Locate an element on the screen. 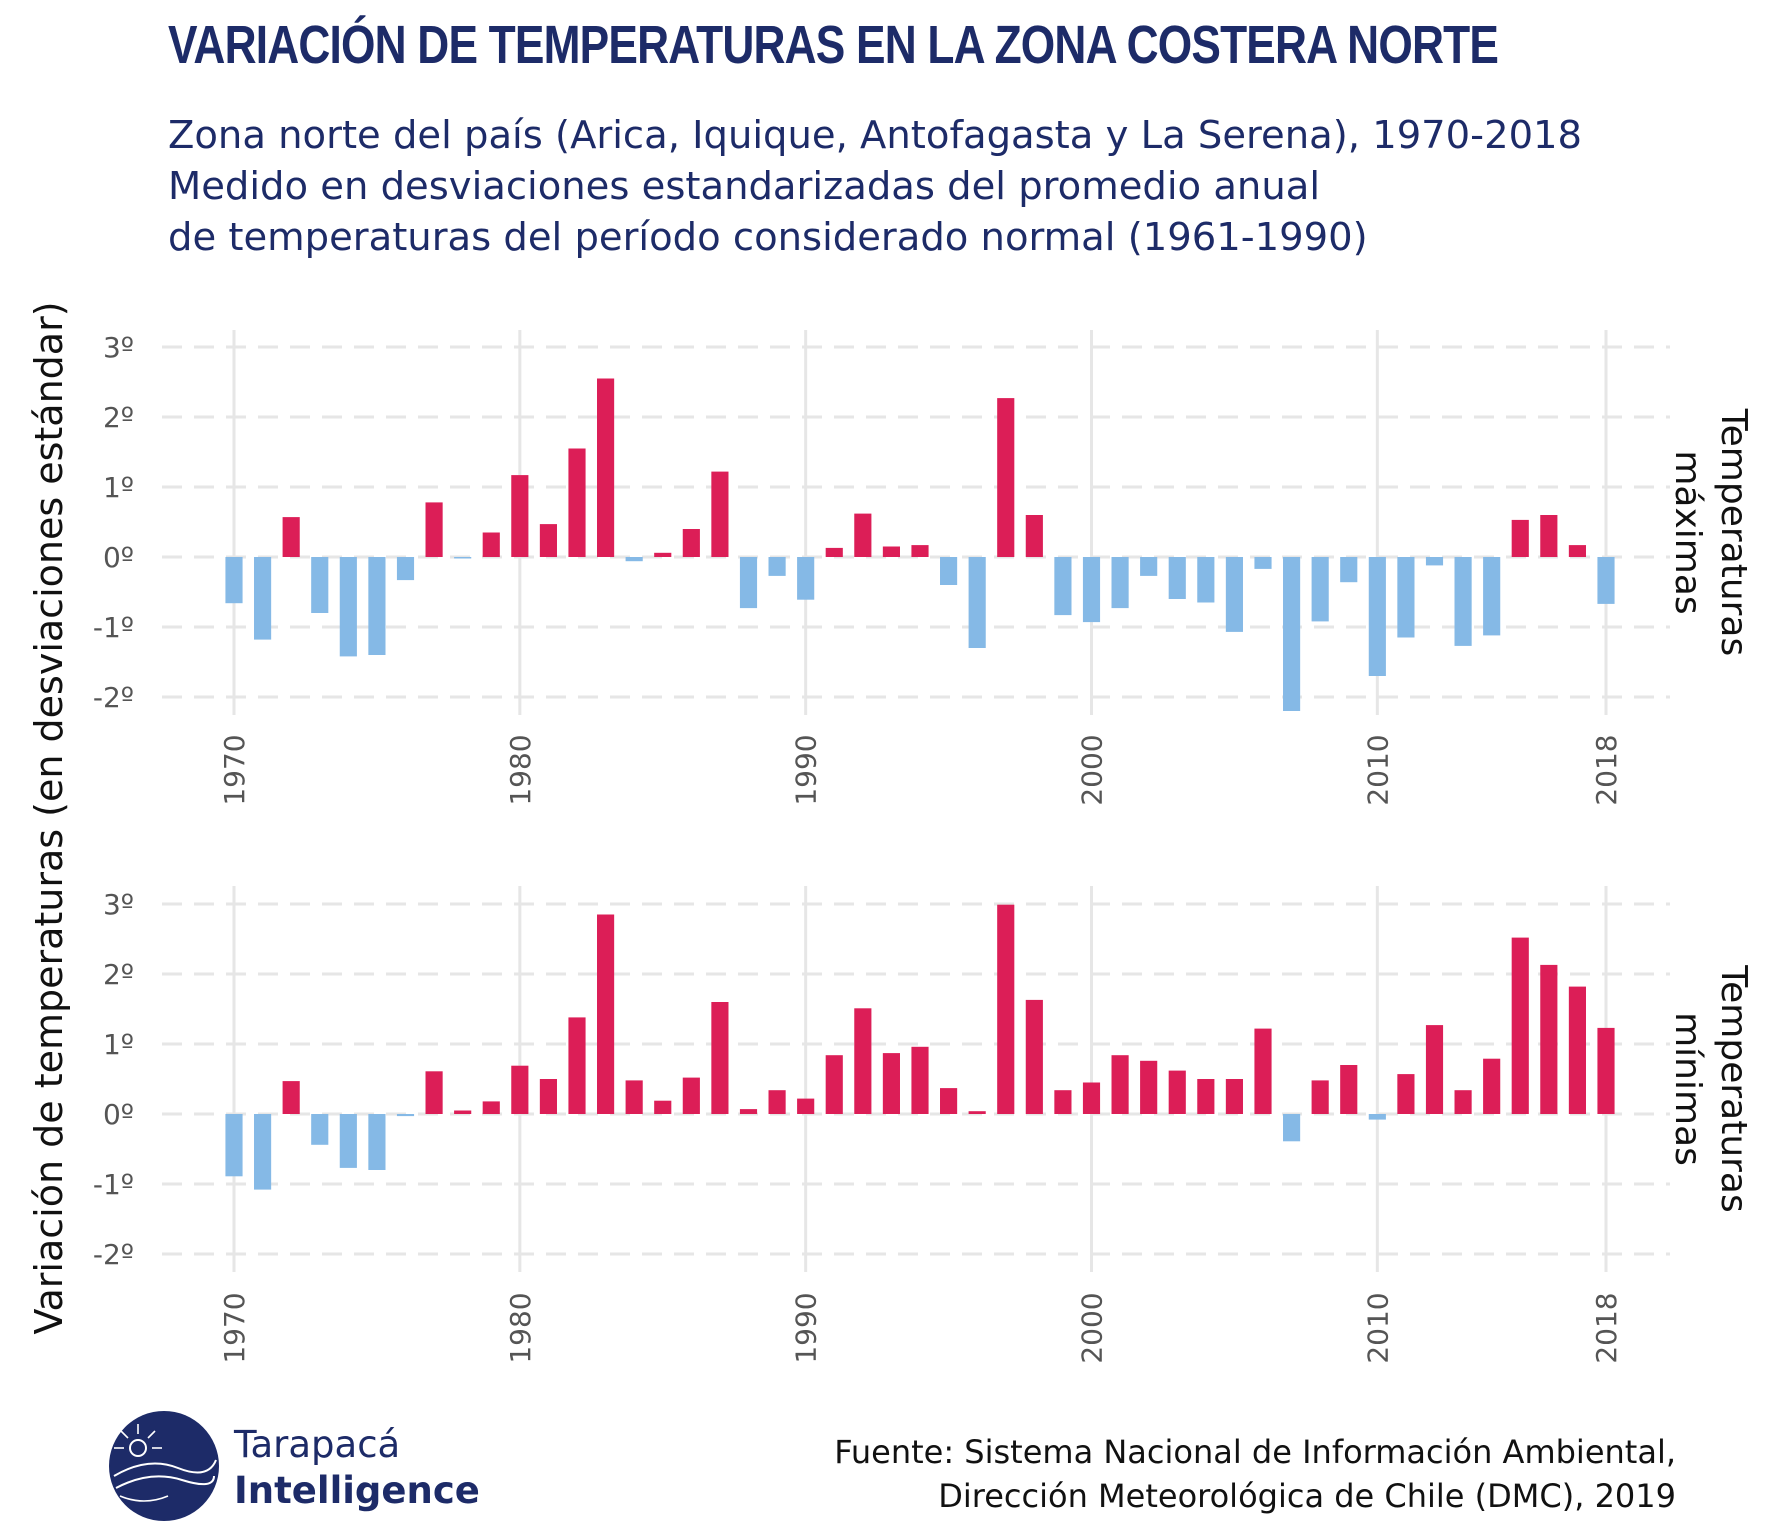  bar-1974 is located at coordinates (348, 607).